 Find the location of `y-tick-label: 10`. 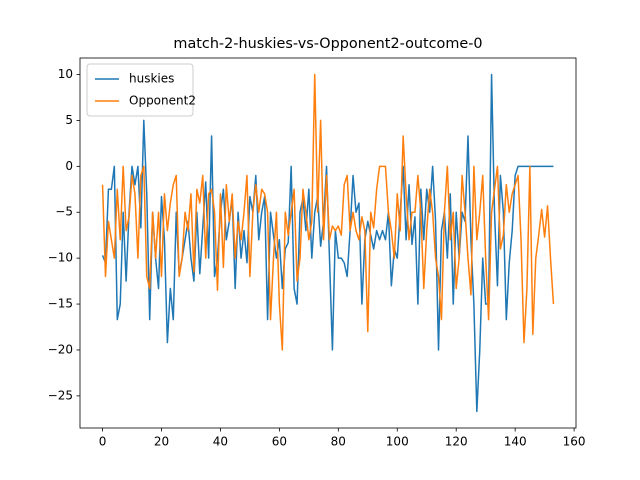

y-tick-label: 10 is located at coordinates (65, 74).